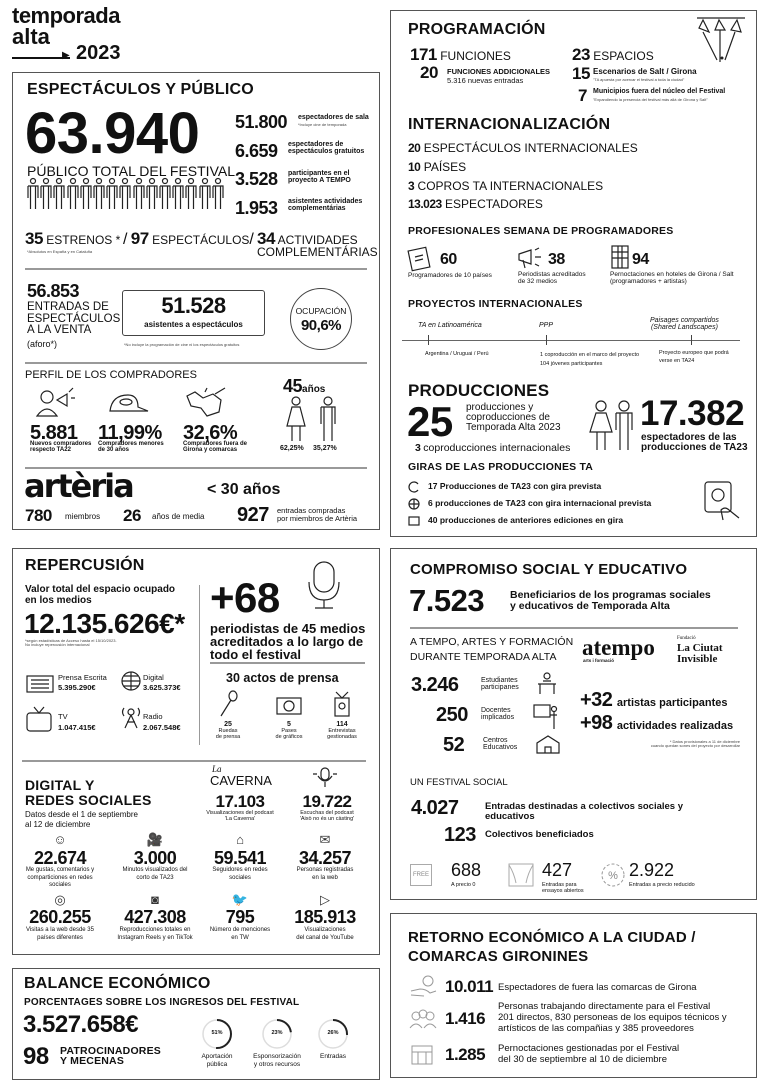 The width and height of the screenshot is (768, 1087). What do you see at coordinates (547, 683) in the screenshot?
I see `student-desk-icon` at bounding box center [547, 683].